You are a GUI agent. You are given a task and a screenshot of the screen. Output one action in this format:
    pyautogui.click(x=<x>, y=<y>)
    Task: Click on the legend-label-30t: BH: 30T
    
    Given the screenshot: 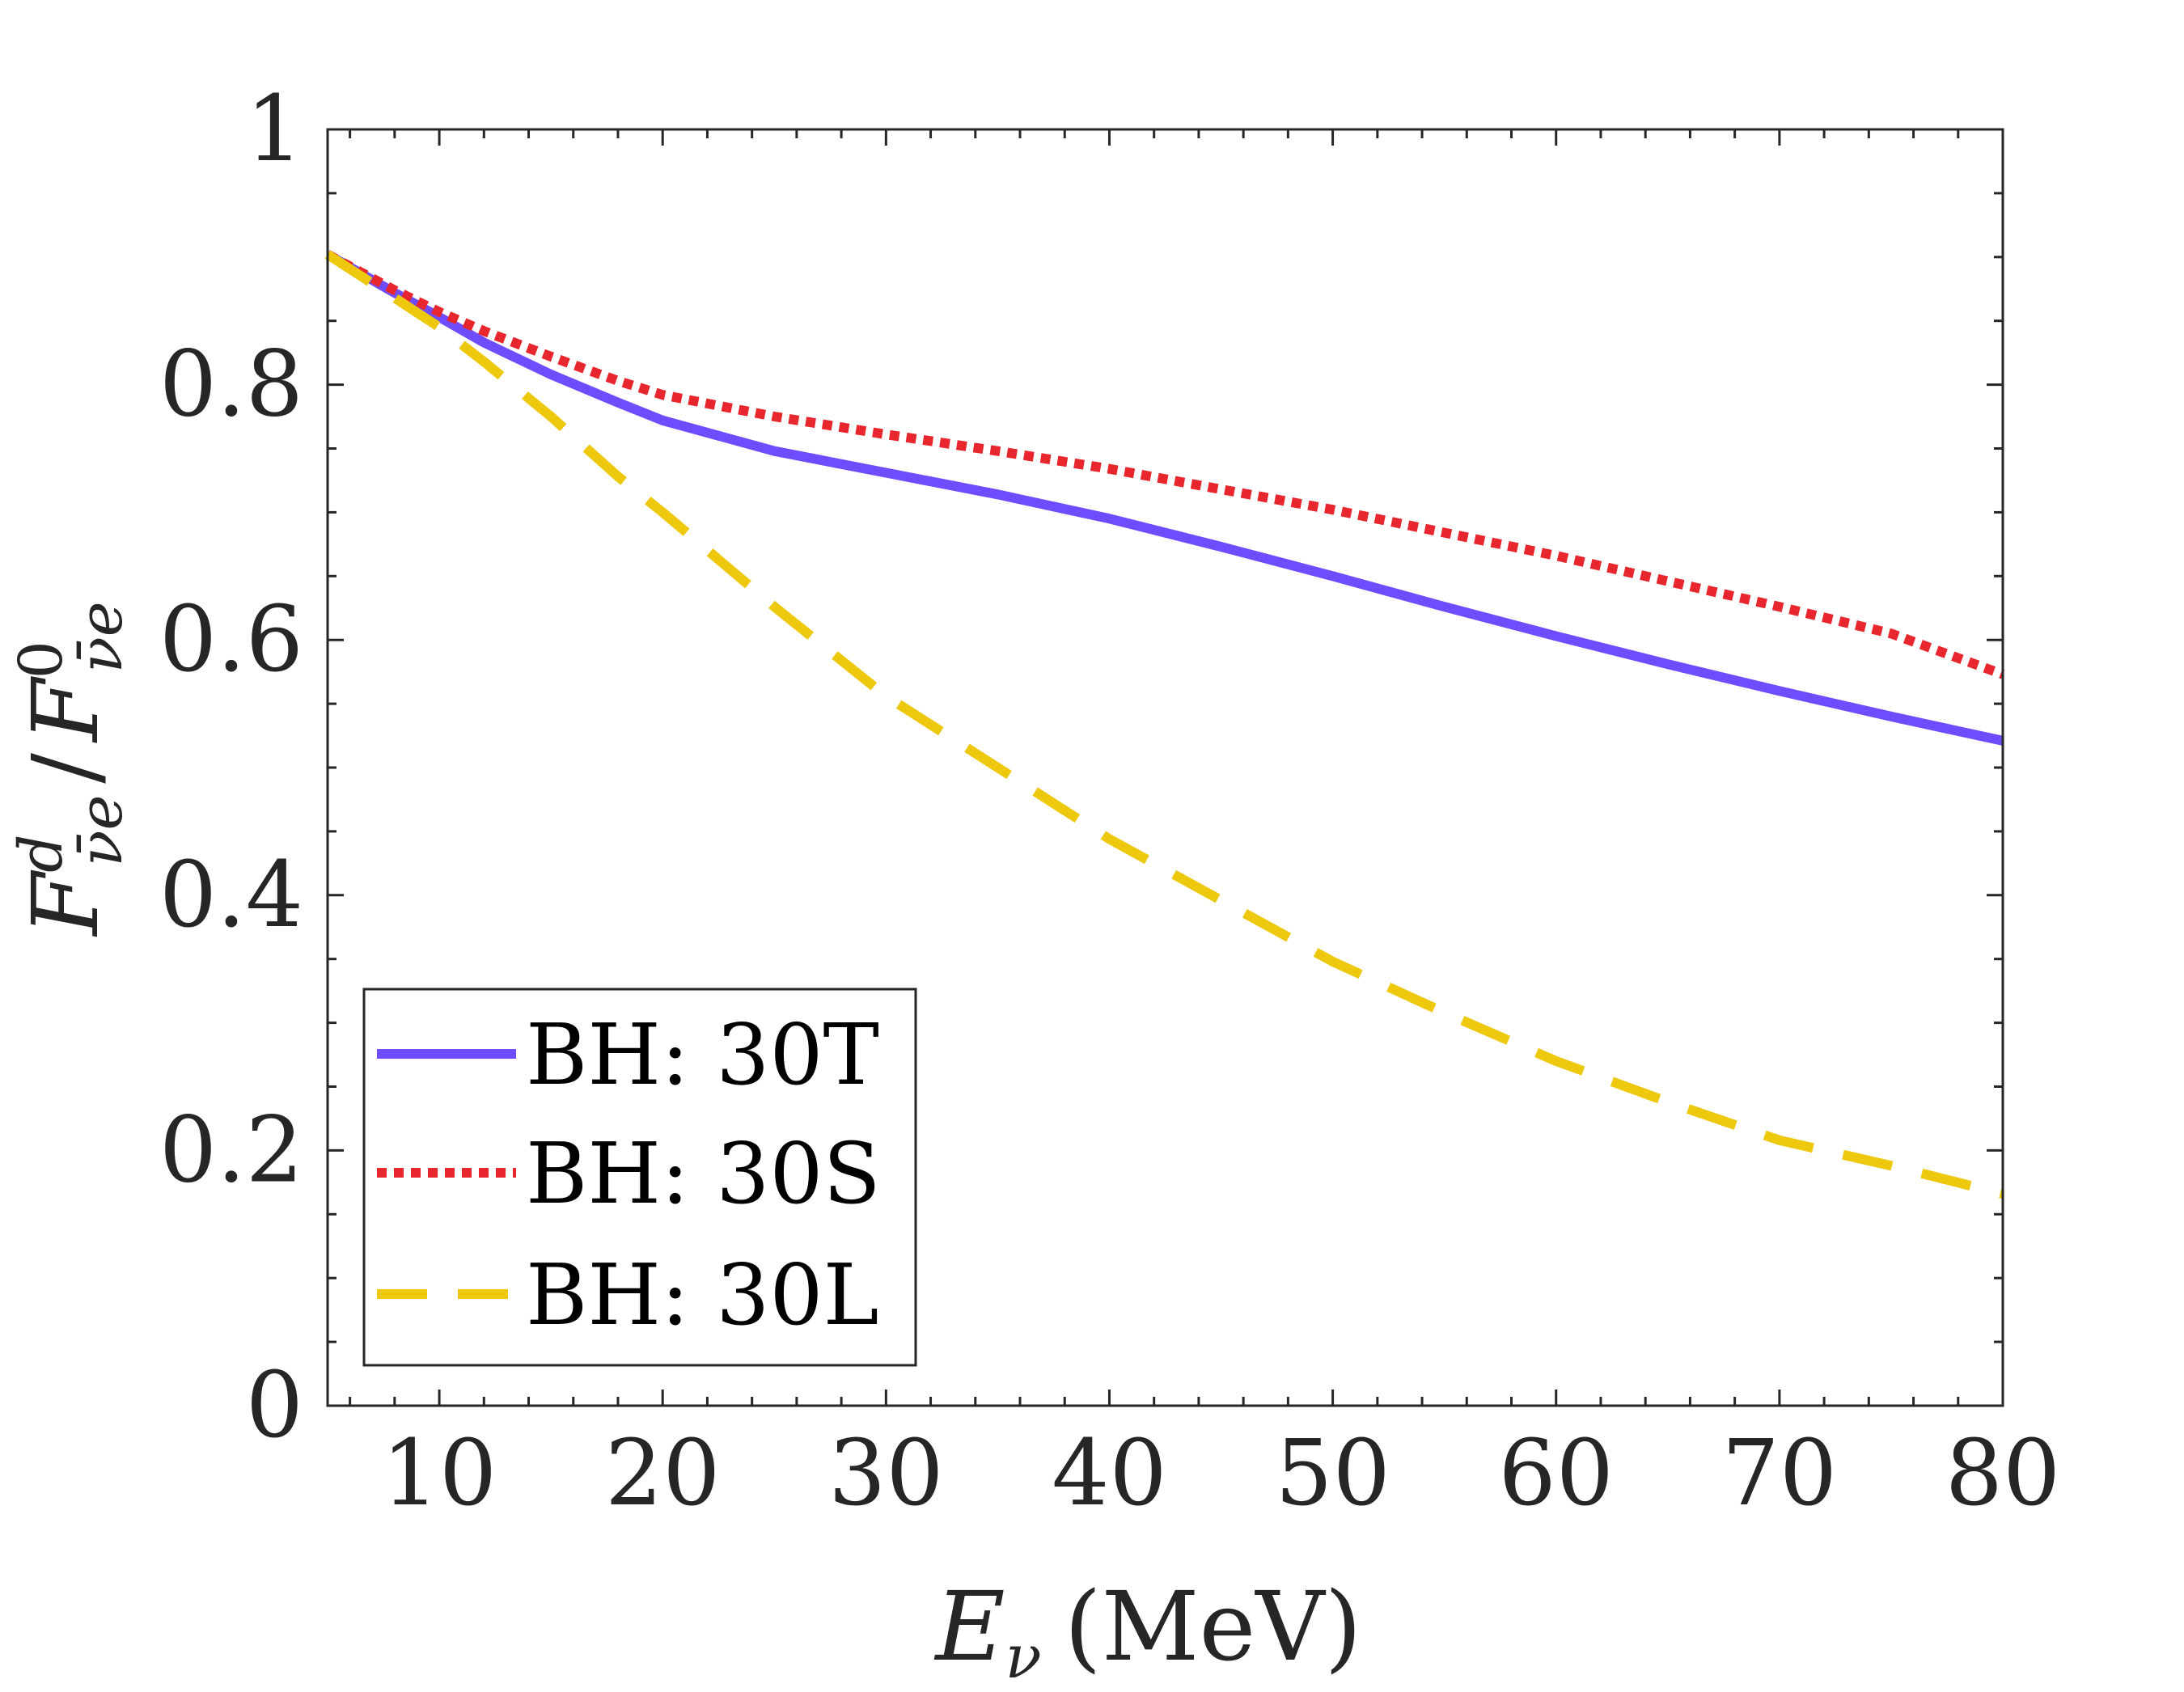 What is the action you would take?
    pyautogui.click(x=702, y=1054)
    